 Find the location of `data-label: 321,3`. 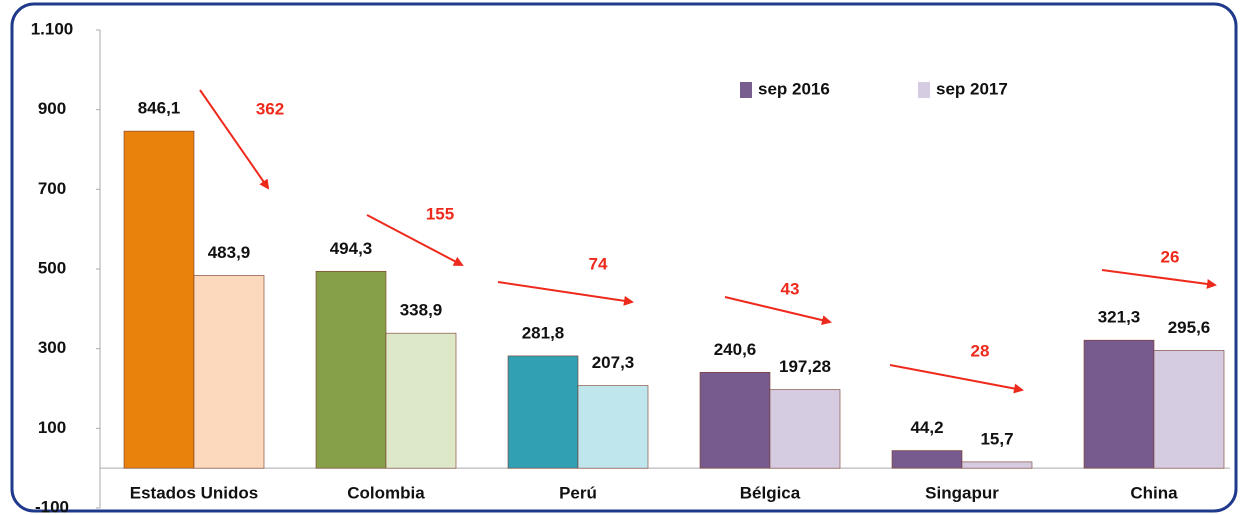

data-label: 321,3 is located at coordinates (1119, 317).